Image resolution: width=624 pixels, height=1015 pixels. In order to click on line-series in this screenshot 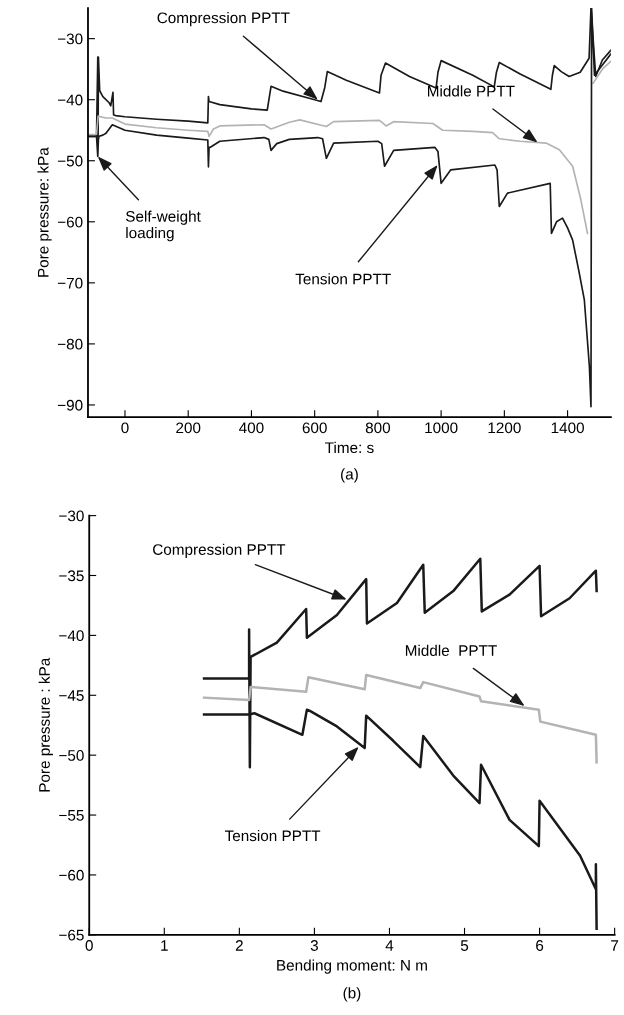, I will do `click(400, 718)`.